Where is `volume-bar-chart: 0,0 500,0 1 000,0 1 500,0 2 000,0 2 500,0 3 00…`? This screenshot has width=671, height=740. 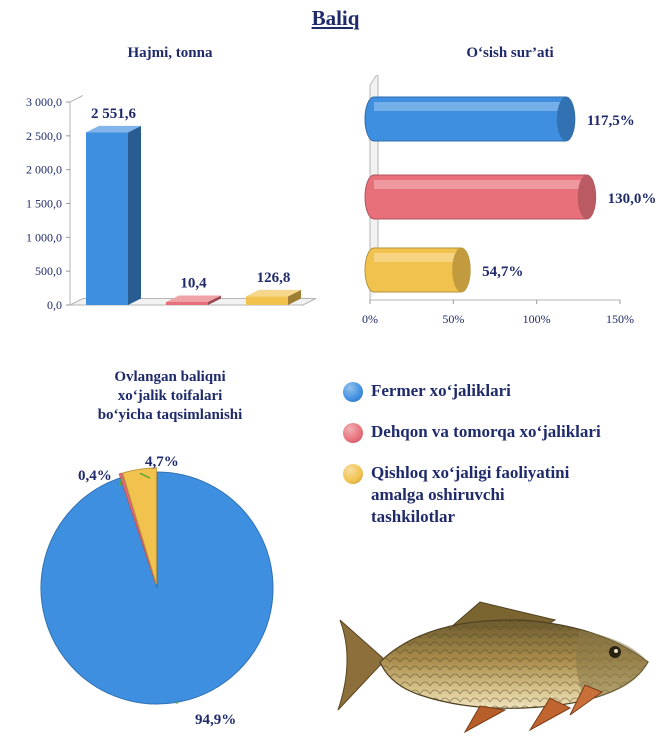 volume-bar-chart: 0,0 500,0 1 000,0 1 500,0 2 000,0 2 500,0 3 00… is located at coordinates (171, 203).